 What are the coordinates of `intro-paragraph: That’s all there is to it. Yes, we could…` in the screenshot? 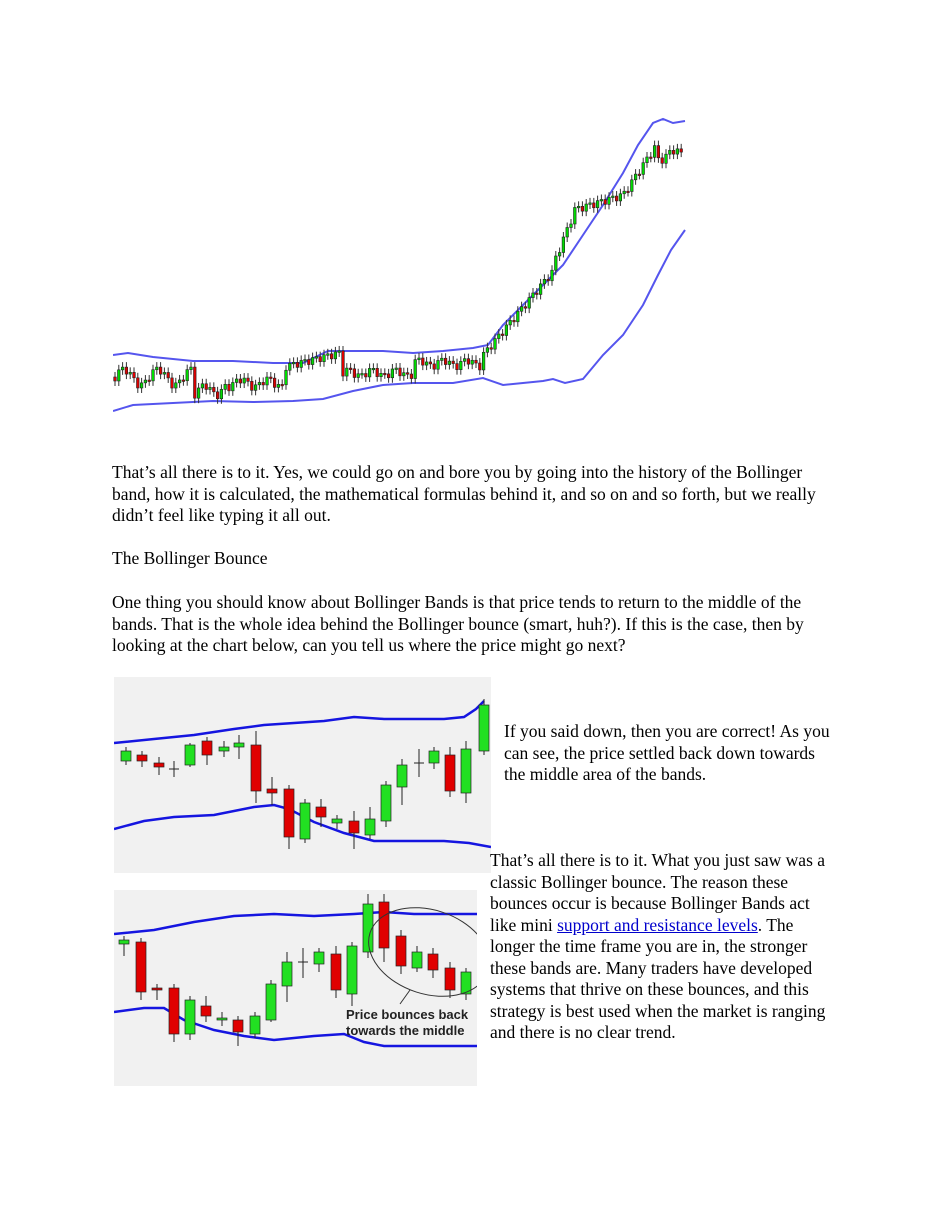 It's located at (464, 493).